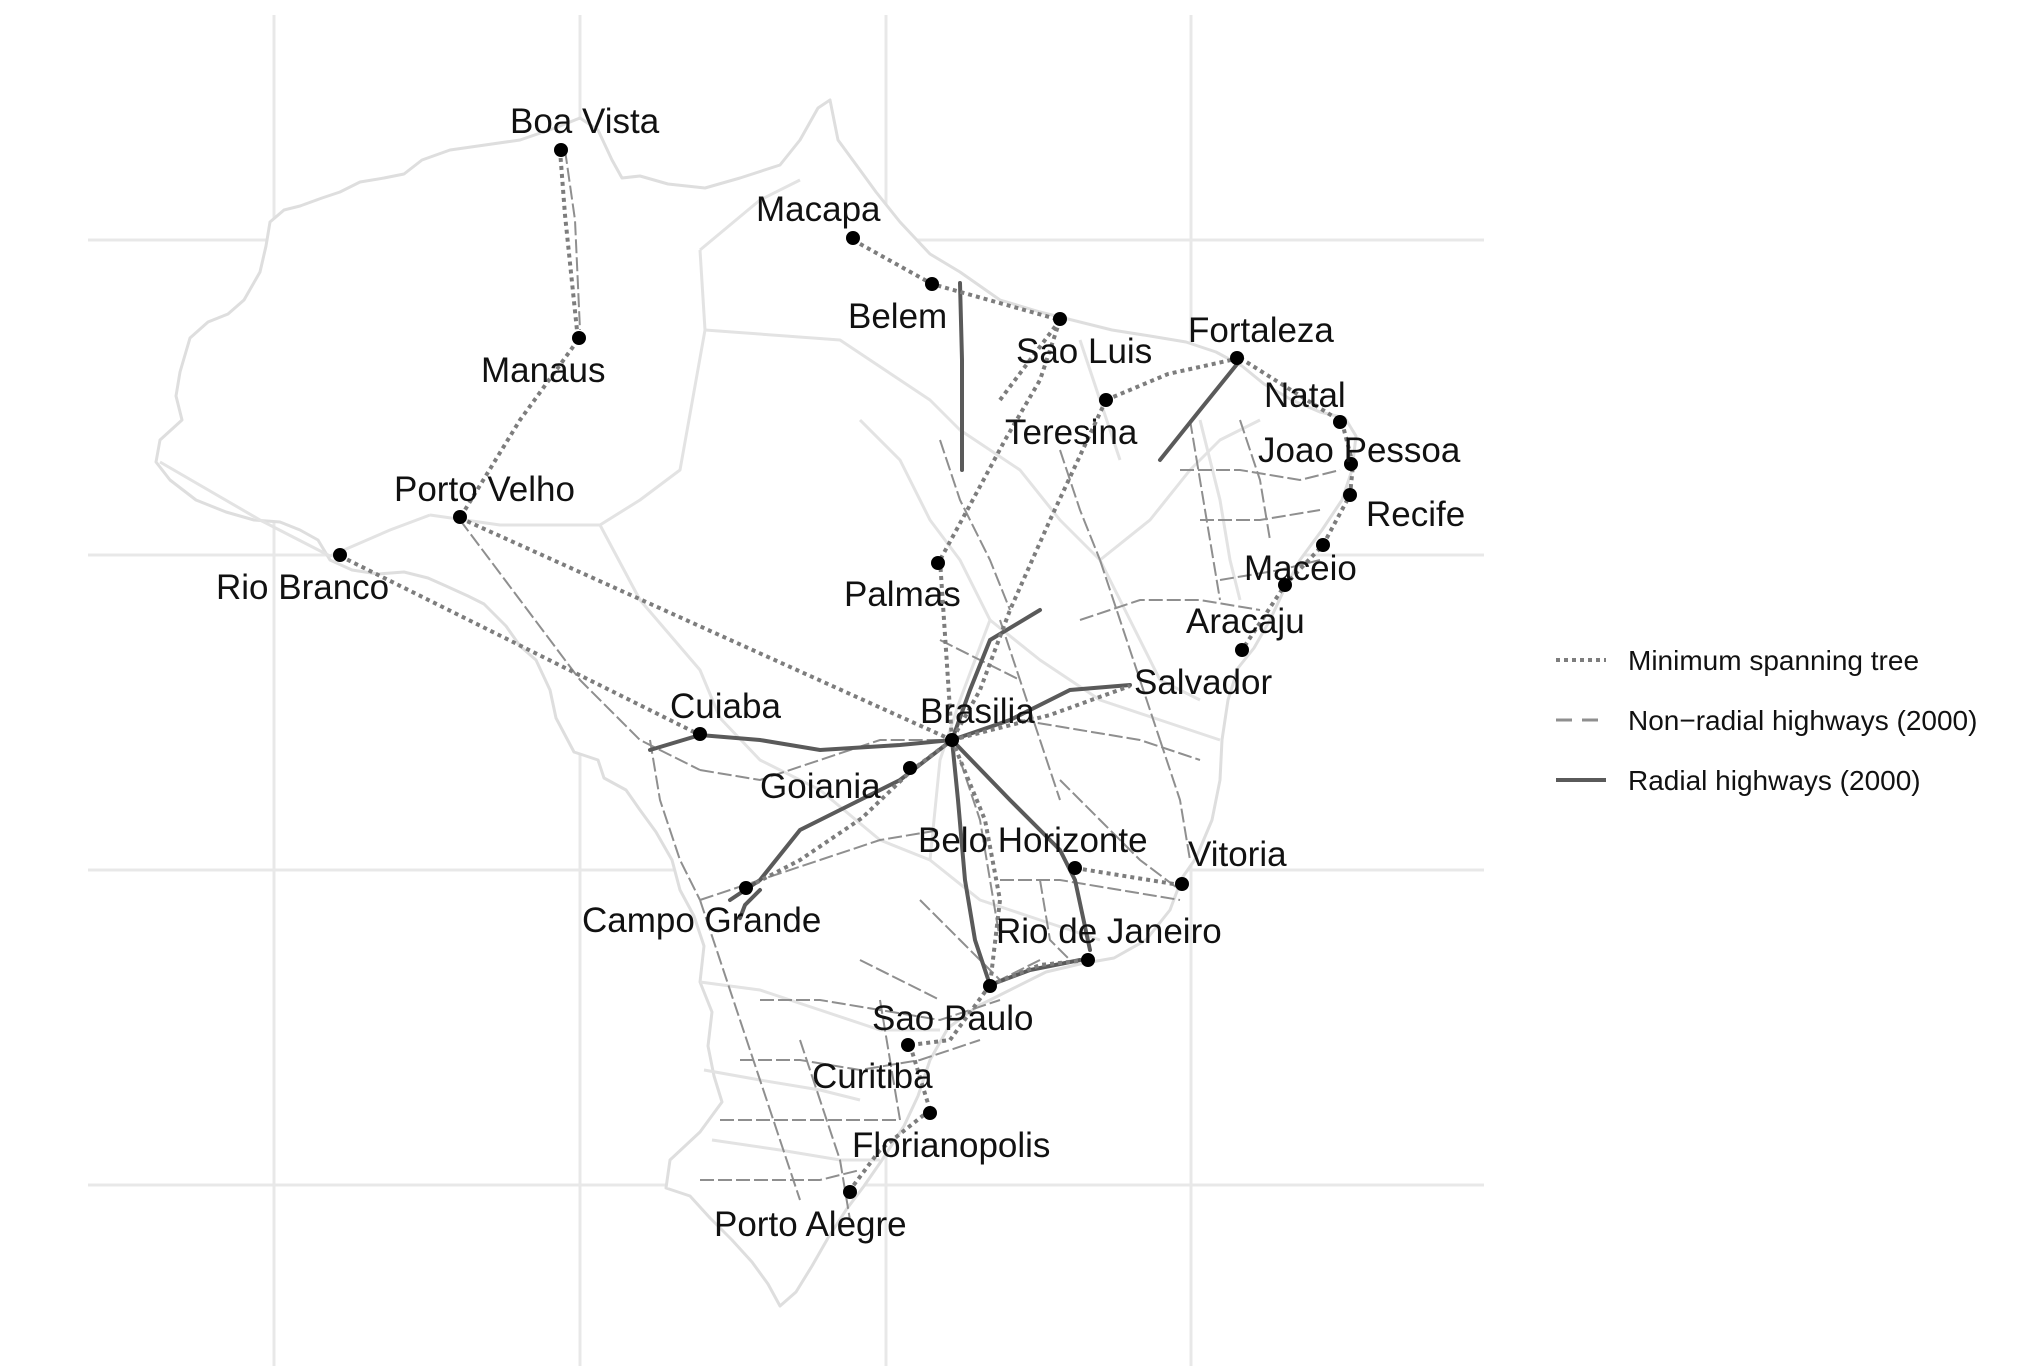 This screenshot has height=1366, width=2034. What do you see at coordinates (579, 338) in the screenshot?
I see `city-dot-manaus` at bounding box center [579, 338].